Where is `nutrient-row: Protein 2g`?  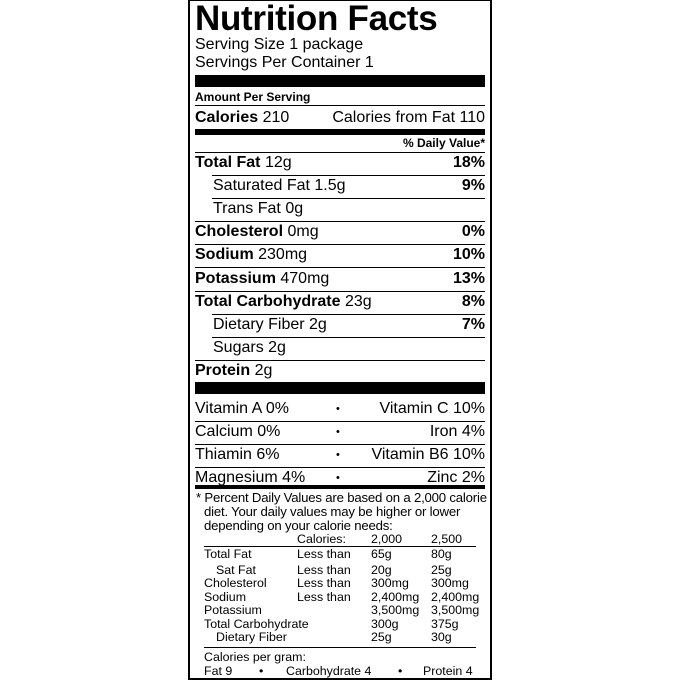
nutrient-row: Protein 2g is located at coordinates (233, 370).